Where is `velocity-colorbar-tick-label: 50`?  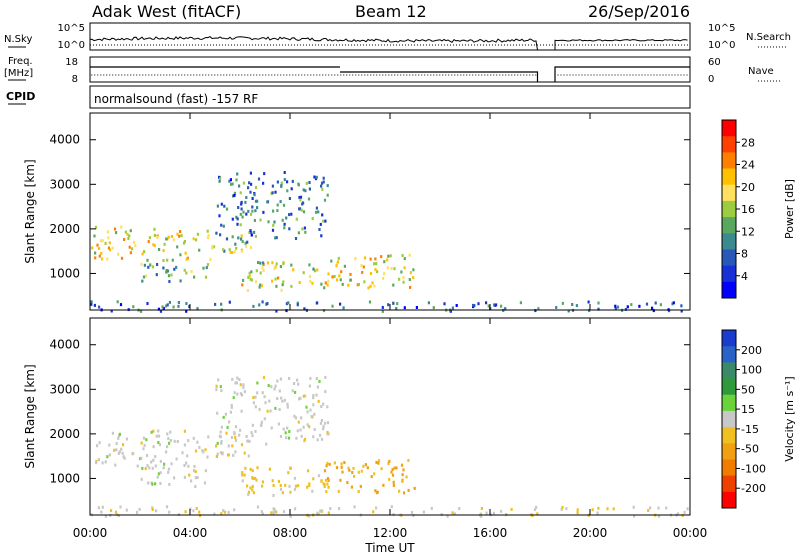
velocity-colorbar-tick-label: 50 is located at coordinates (748, 389).